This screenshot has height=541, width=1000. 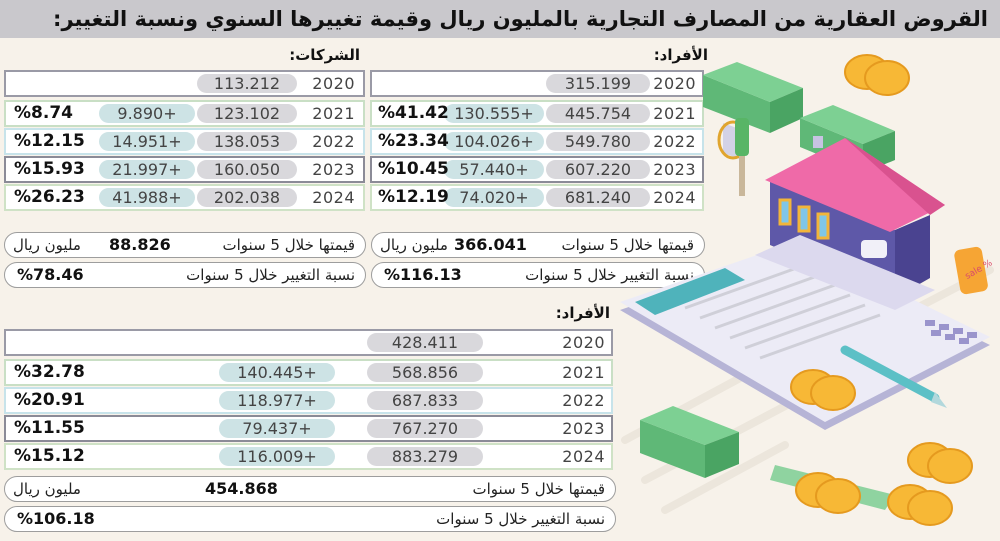 What do you see at coordinates (185, 245) in the screenshot?
I see `companies-summary-value: قيمتها خلال 5 سنوات 88.826 مليون ريال` at bounding box center [185, 245].